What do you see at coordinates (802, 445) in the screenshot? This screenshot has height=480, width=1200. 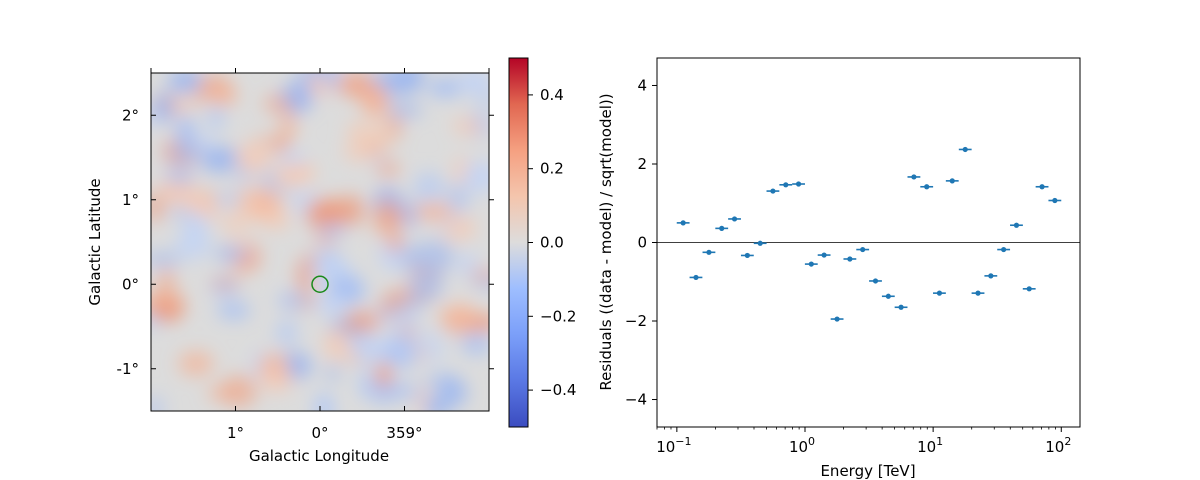 I see `residuals-x-tick-label: 10⁰` at bounding box center [802, 445].